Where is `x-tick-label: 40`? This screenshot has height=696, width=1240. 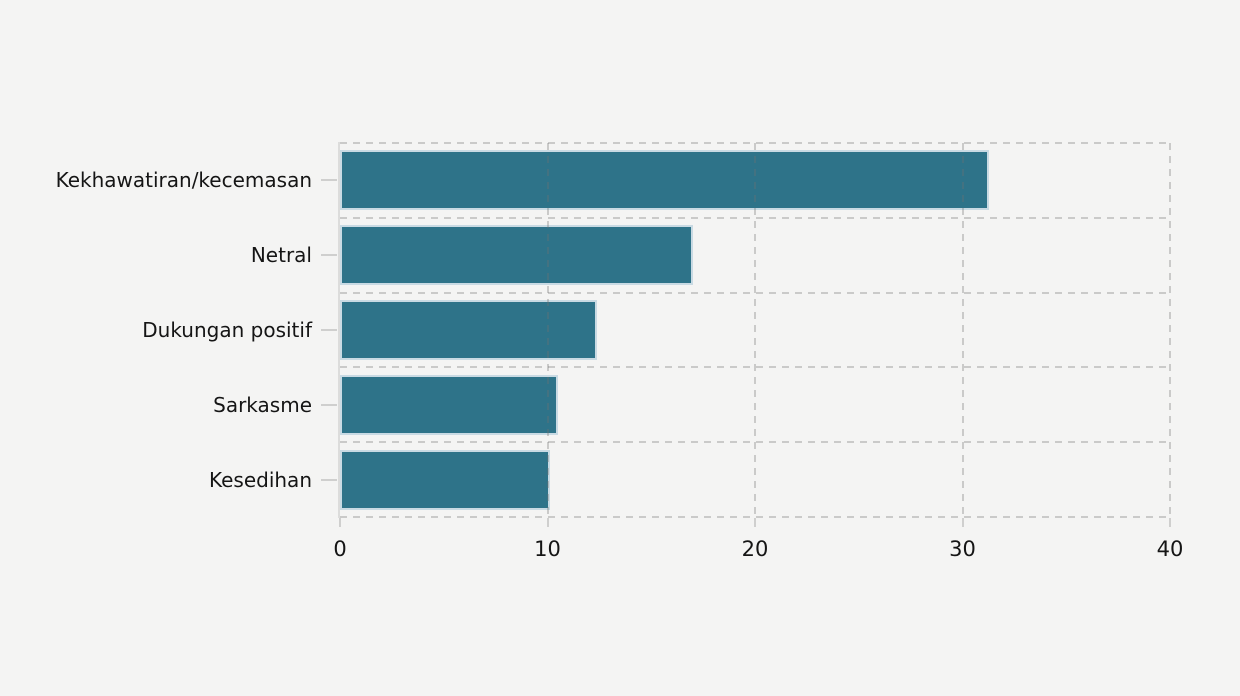 x-tick-label: 40 is located at coordinates (1170, 549).